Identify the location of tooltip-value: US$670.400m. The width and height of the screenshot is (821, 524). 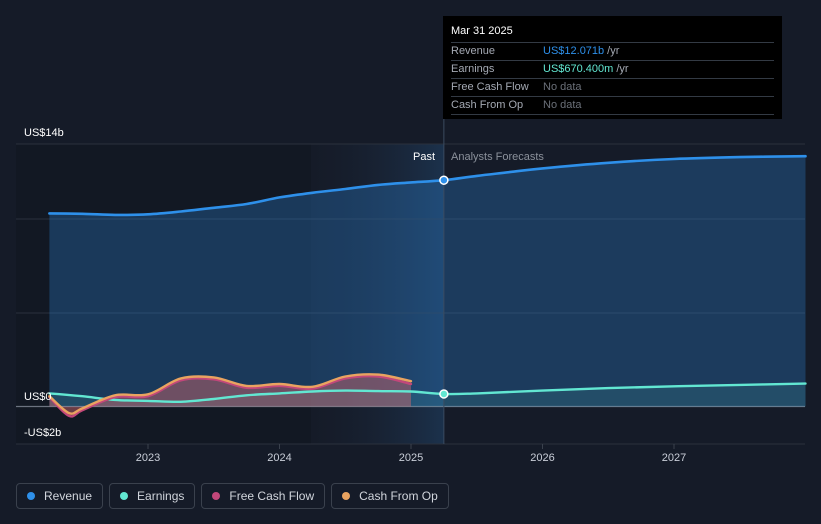
(578, 69).